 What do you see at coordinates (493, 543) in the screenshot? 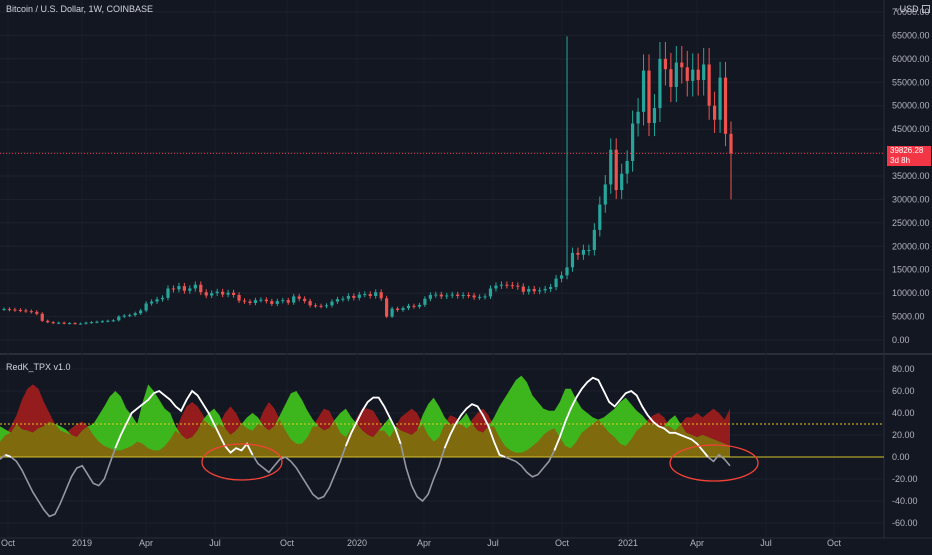
I see `time-tick-label: Jul` at bounding box center [493, 543].